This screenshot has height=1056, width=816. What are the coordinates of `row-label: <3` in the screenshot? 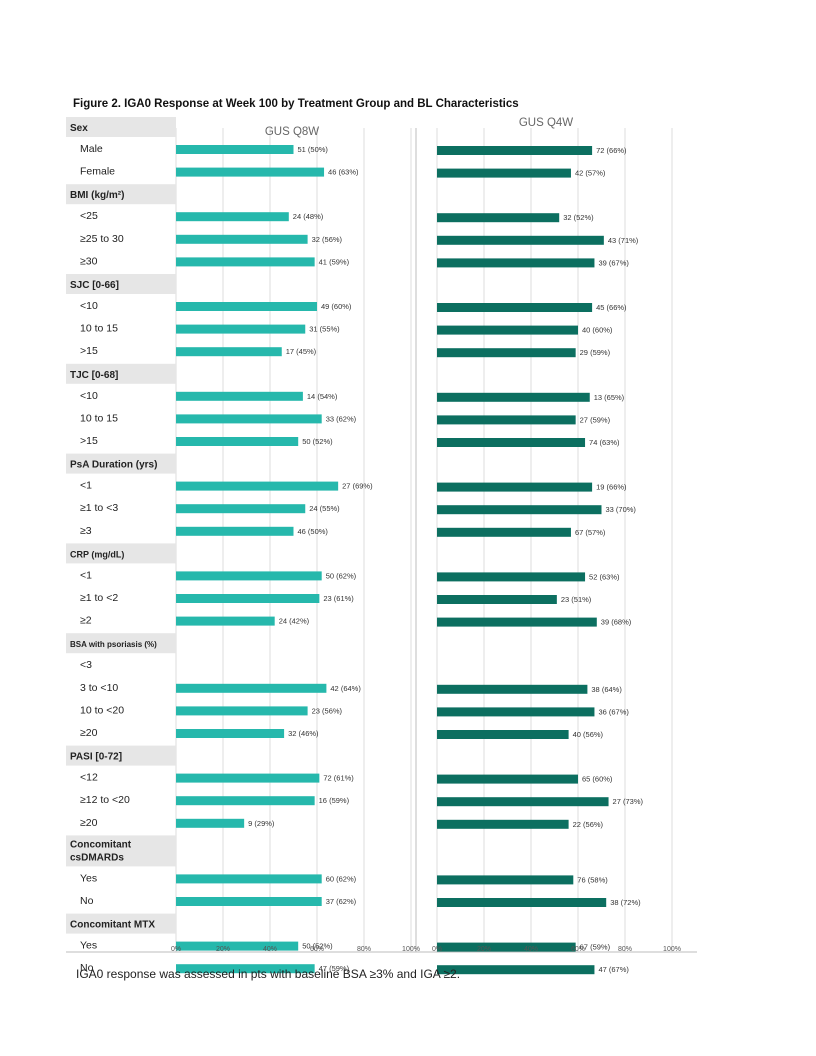 It's located at (86, 665).